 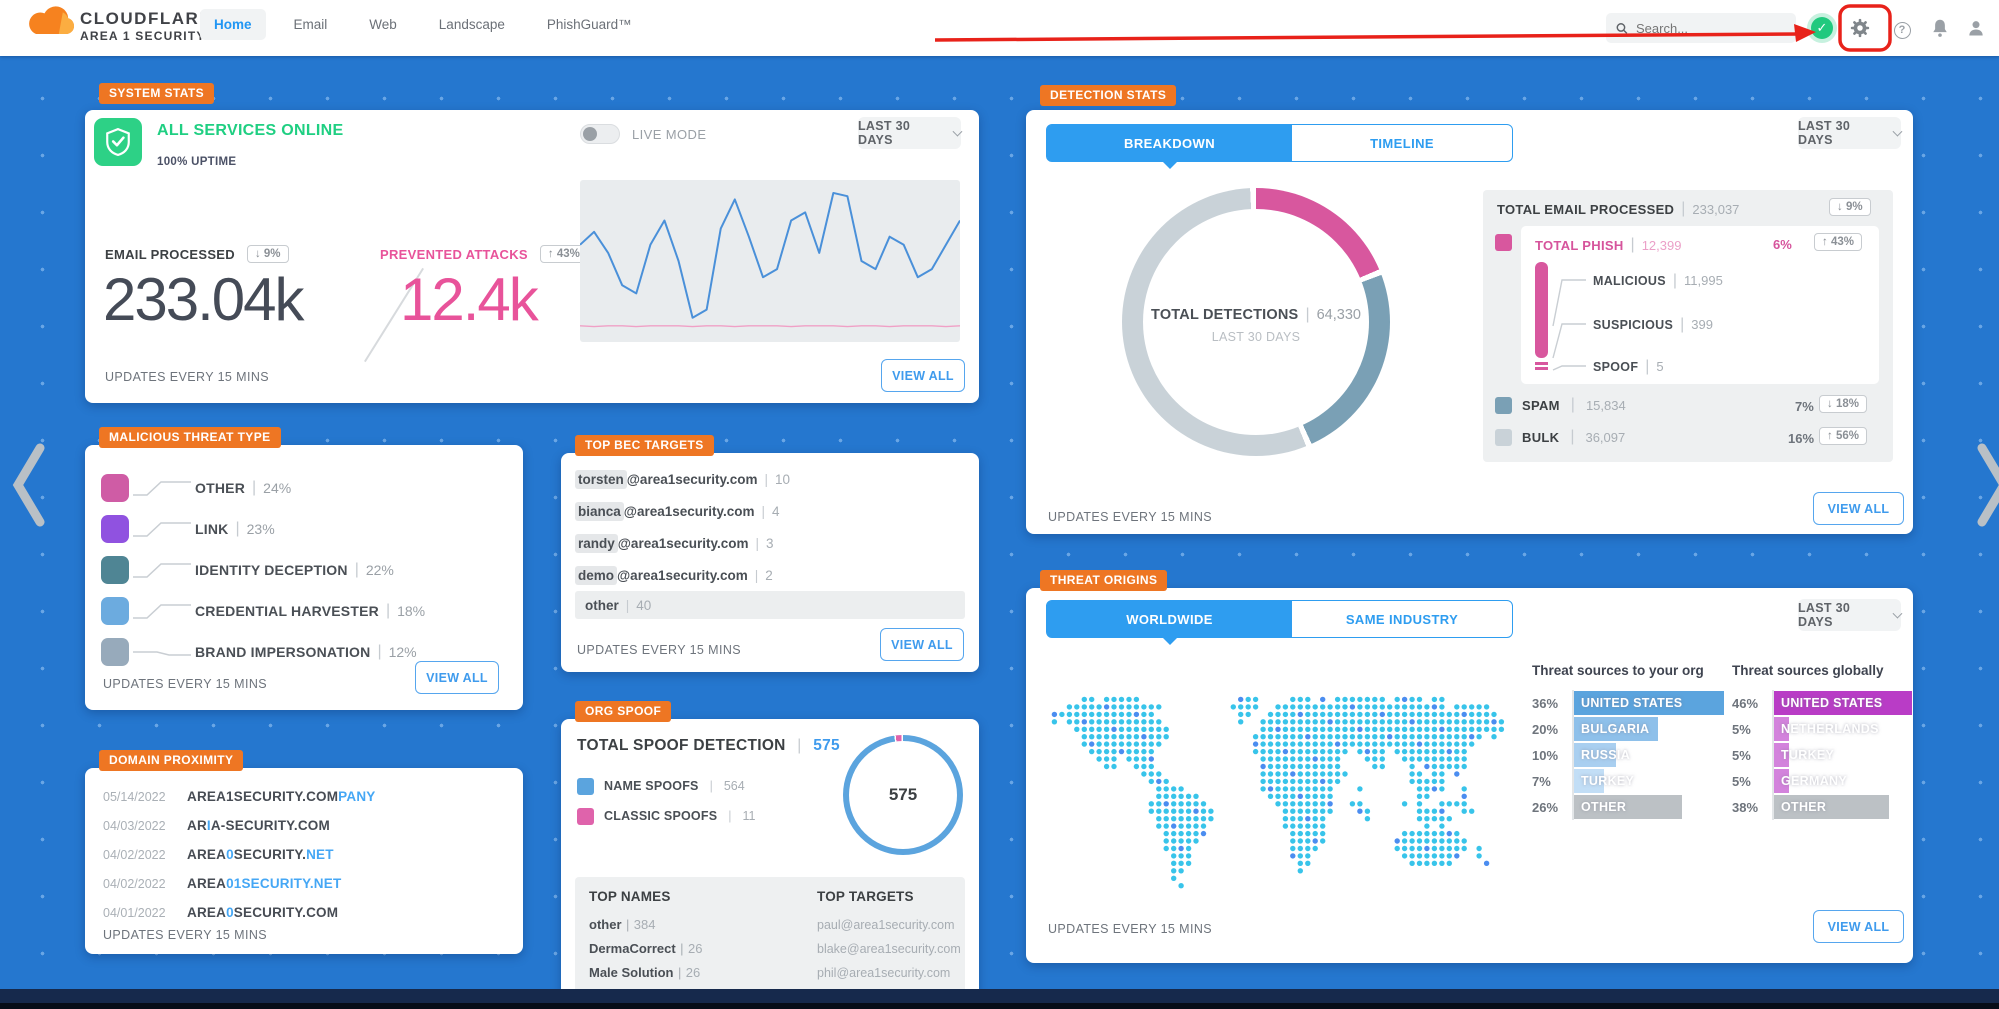 What do you see at coordinates (230, 912) in the screenshot?
I see `domain-segment: 0` at bounding box center [230, 912].